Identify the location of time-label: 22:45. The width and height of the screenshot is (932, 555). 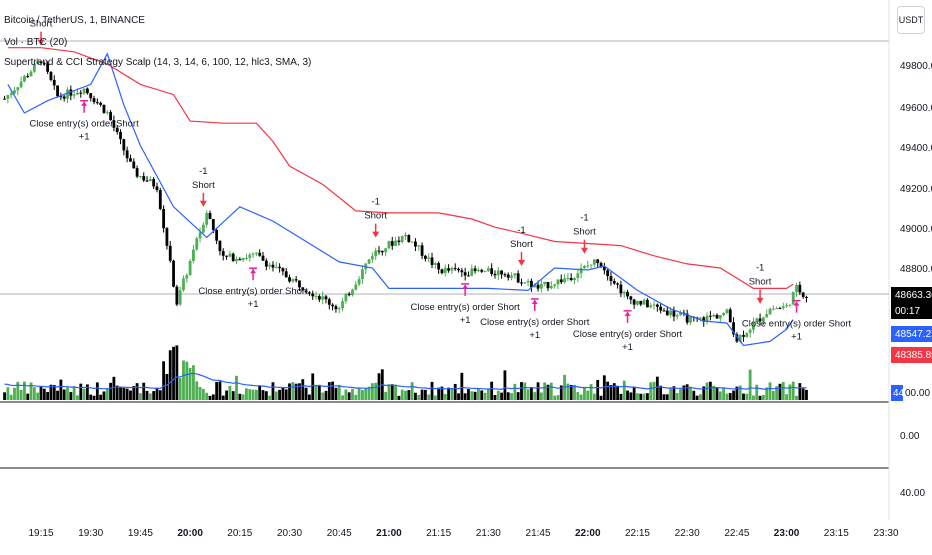
(737, 533).